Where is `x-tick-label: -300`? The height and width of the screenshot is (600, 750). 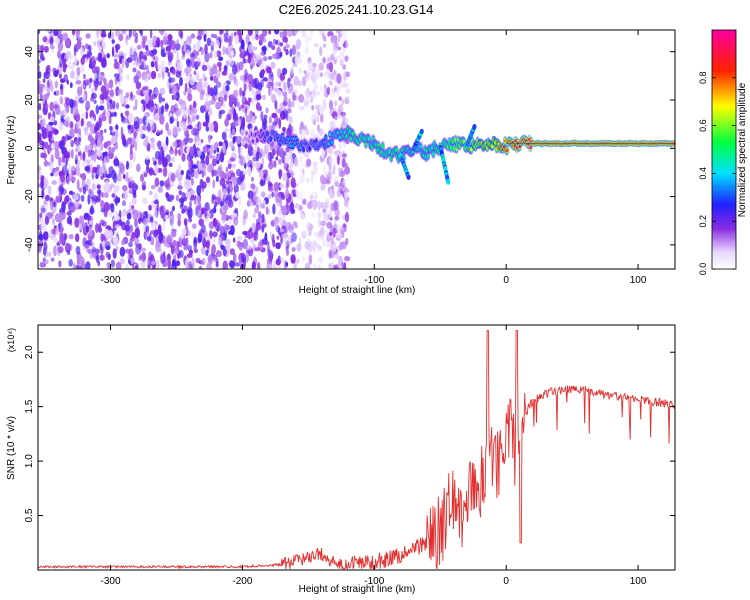 x-tick-label: -300 is located at coordinates (111, 581).